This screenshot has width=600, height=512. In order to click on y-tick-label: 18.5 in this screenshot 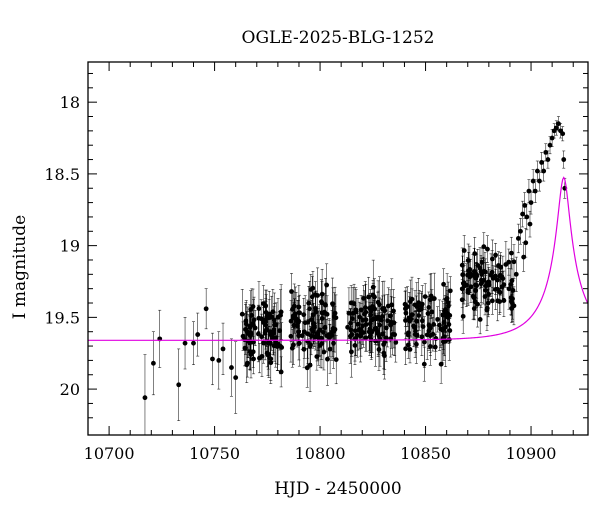, I will do `click(62, 174)`.